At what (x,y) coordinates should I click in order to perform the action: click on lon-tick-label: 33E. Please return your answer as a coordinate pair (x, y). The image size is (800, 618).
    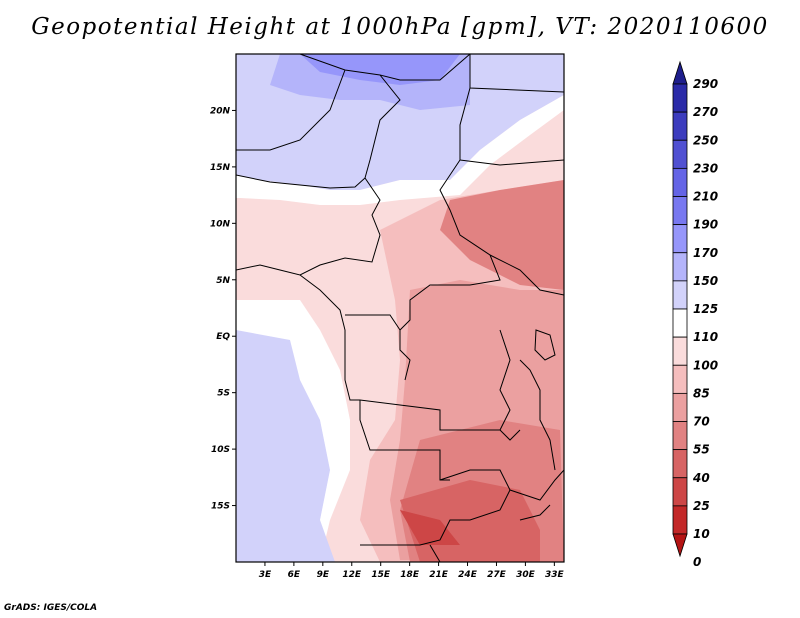
    Looking at the image, I should click on (555, 575).